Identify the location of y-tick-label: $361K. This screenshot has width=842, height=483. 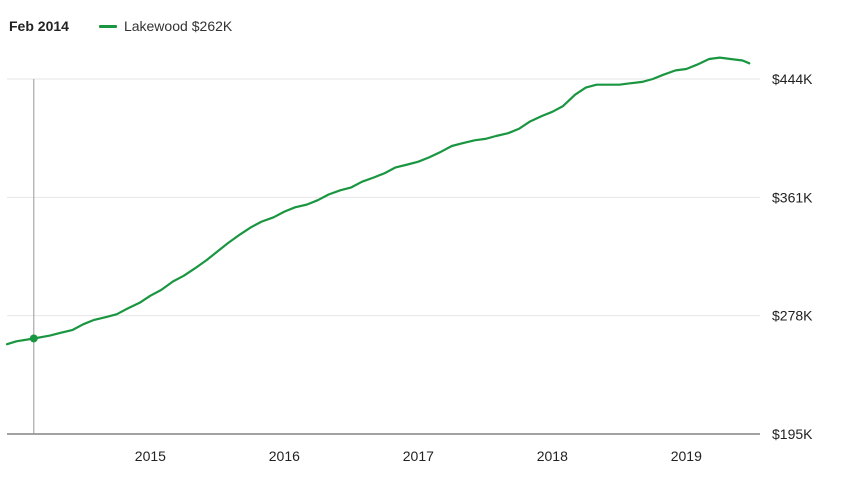
(792, 197).